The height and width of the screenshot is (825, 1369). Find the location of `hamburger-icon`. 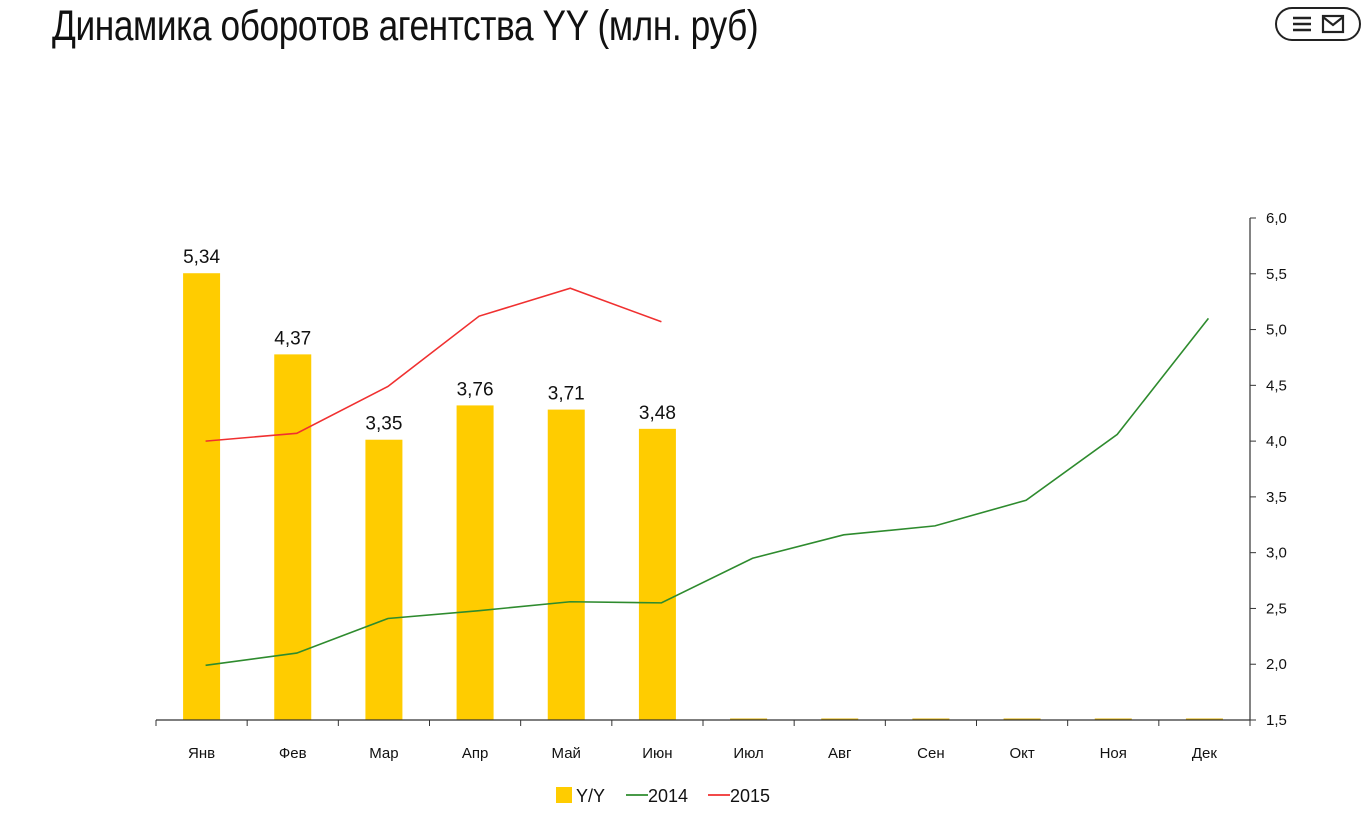

hamburger-icon is located at coordinates (1302, 24).